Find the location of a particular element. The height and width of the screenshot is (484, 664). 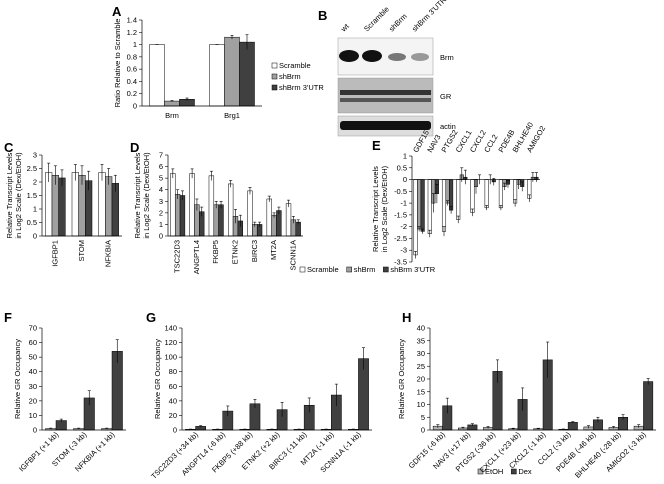

y-tick-label: 3 is located at coordinates (35, 155).